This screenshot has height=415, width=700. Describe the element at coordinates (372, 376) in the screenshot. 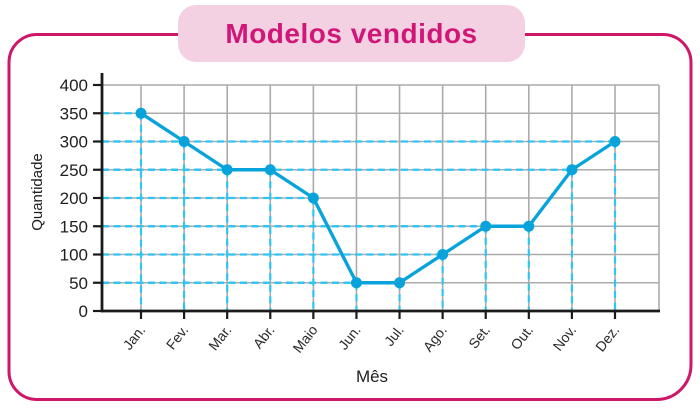

I see `x-axis-title: Mês` at that location.